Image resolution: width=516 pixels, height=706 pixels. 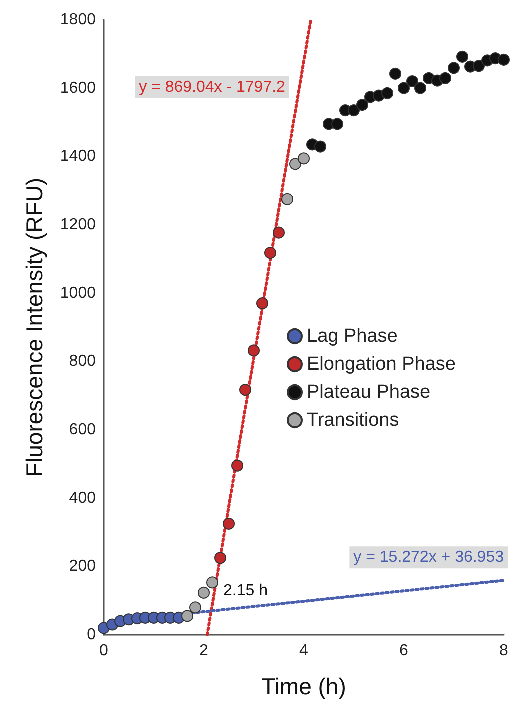 What do you see at coordinates (78, 157) in the screenshot?
I see `y-tick-label: 1400` at bounding box center [78, 157].